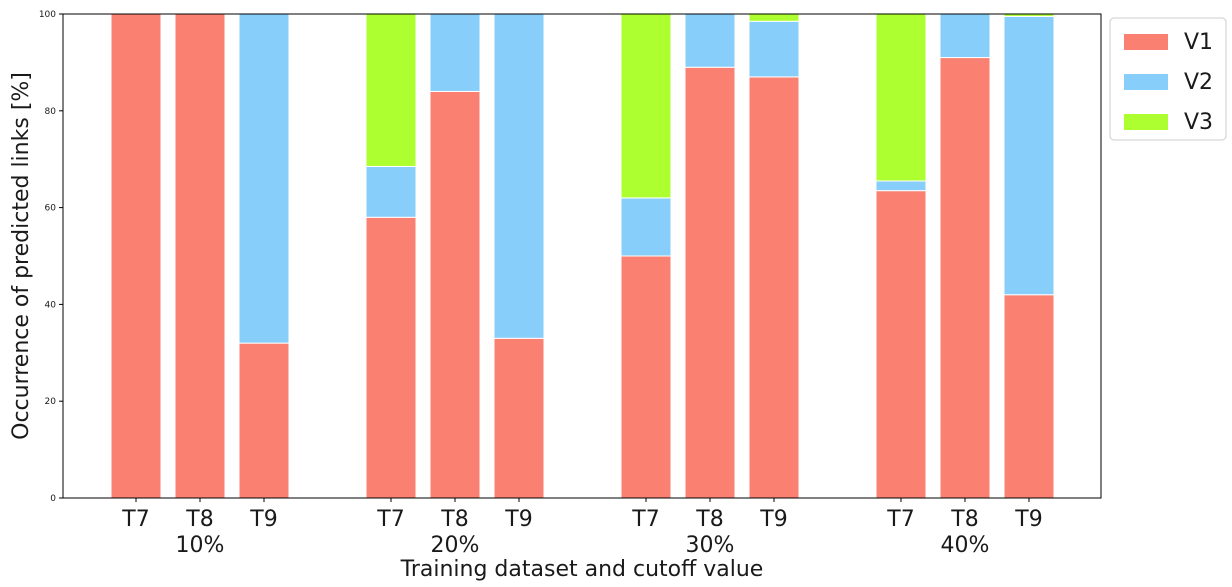 The image size is (1232, 587). Describe the element at coordinates (582, 528) in the screenshot. I see `x-axis: T7 T8 T9 10% T7 T8 T9 20% T7 T8 T9 30% T7 T8 T9 40%` at that location.